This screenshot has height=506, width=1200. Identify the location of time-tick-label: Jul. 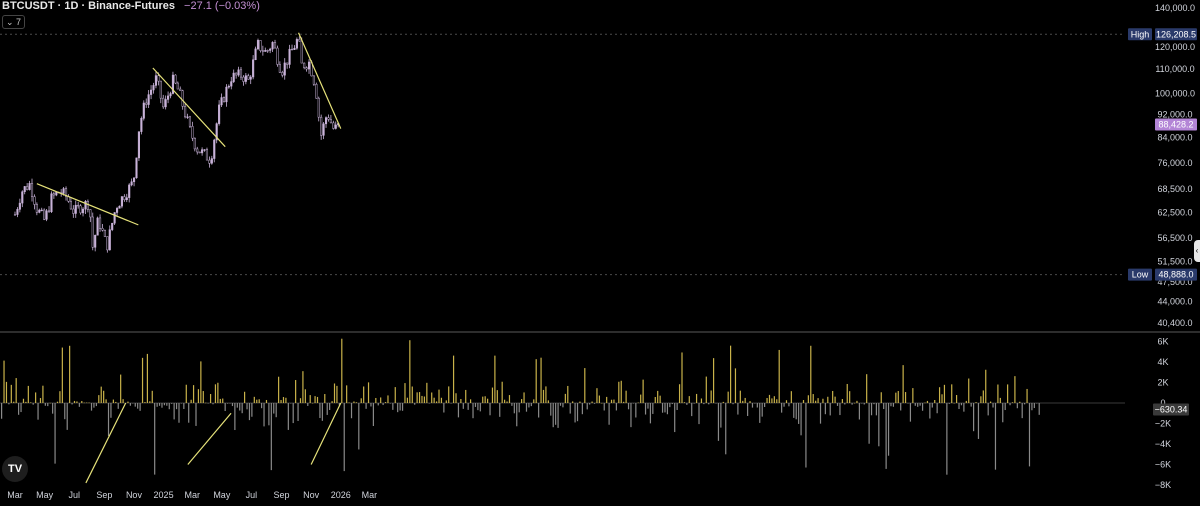
(74, 495).